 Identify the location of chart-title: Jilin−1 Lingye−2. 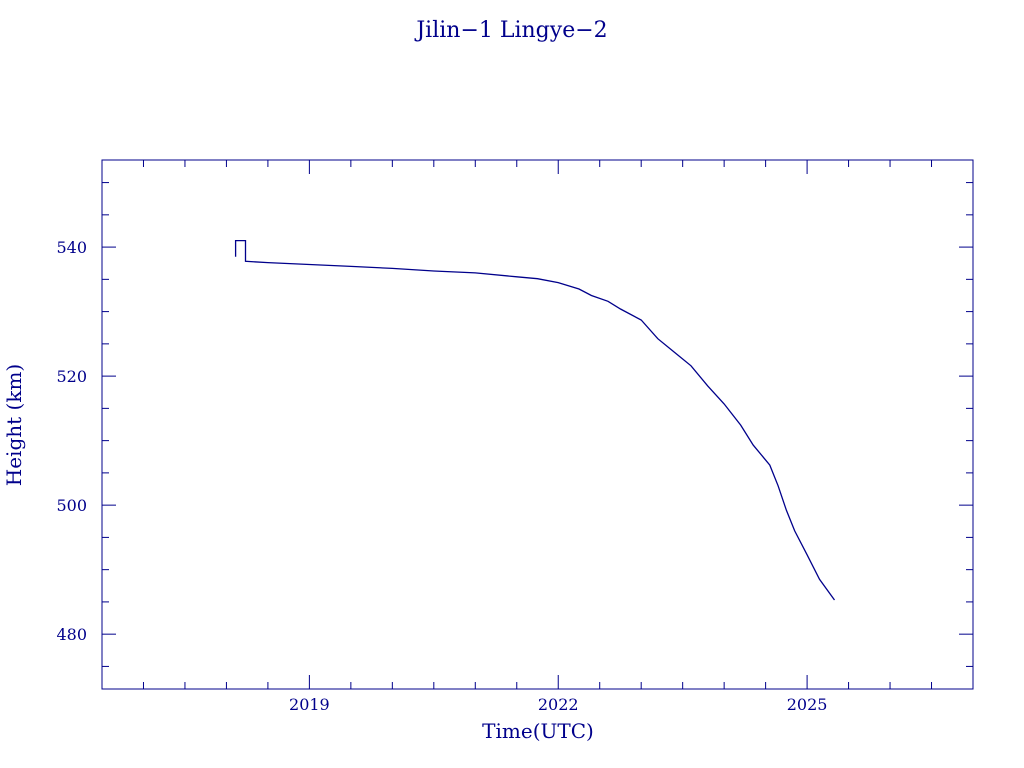
(510, 30).